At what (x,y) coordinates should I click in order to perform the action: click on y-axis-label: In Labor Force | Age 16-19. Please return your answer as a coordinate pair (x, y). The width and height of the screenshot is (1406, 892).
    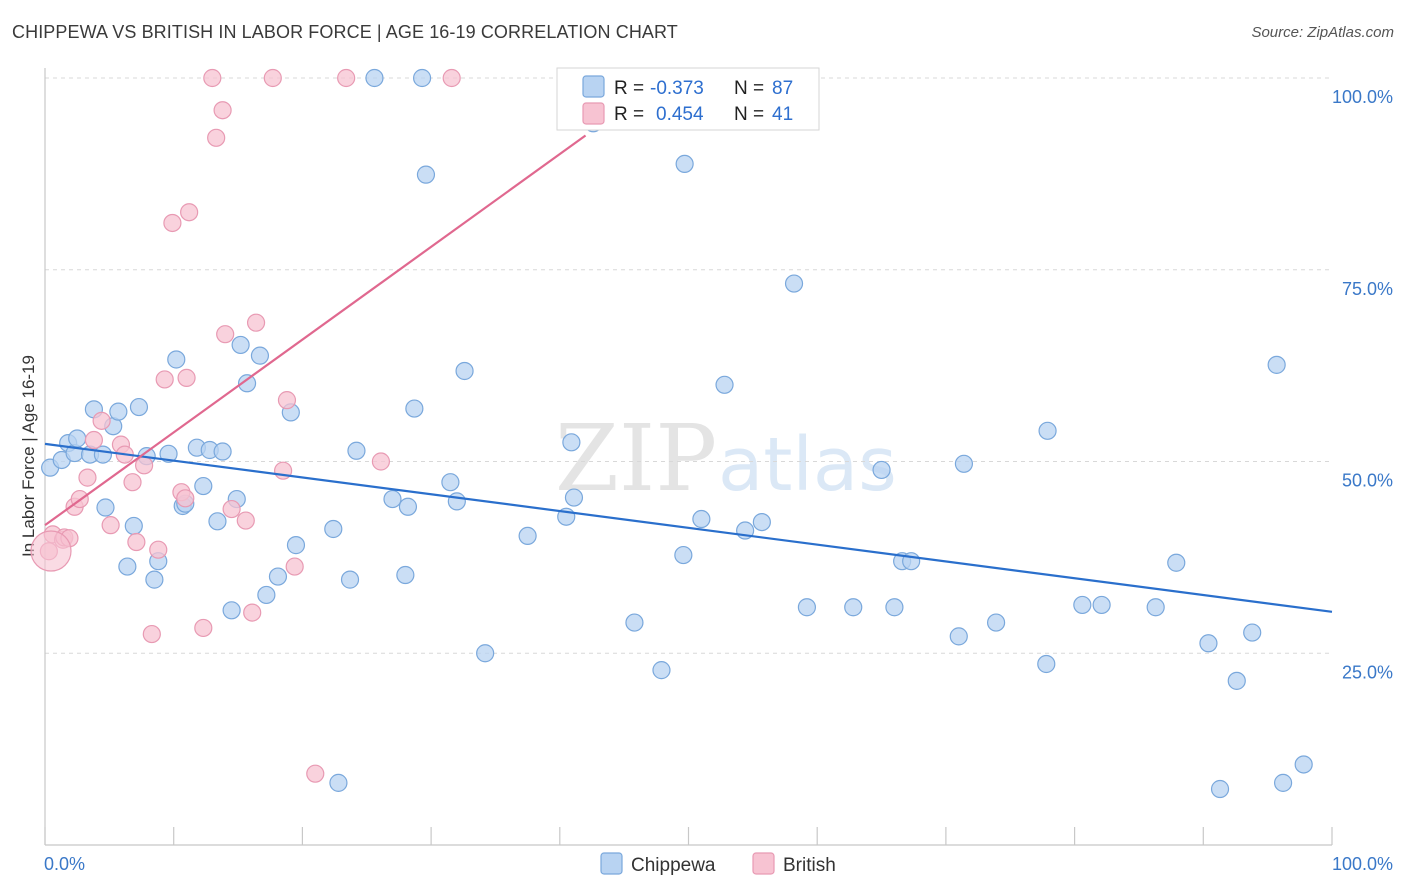
    Looking at the image, I should click on (28, 456).